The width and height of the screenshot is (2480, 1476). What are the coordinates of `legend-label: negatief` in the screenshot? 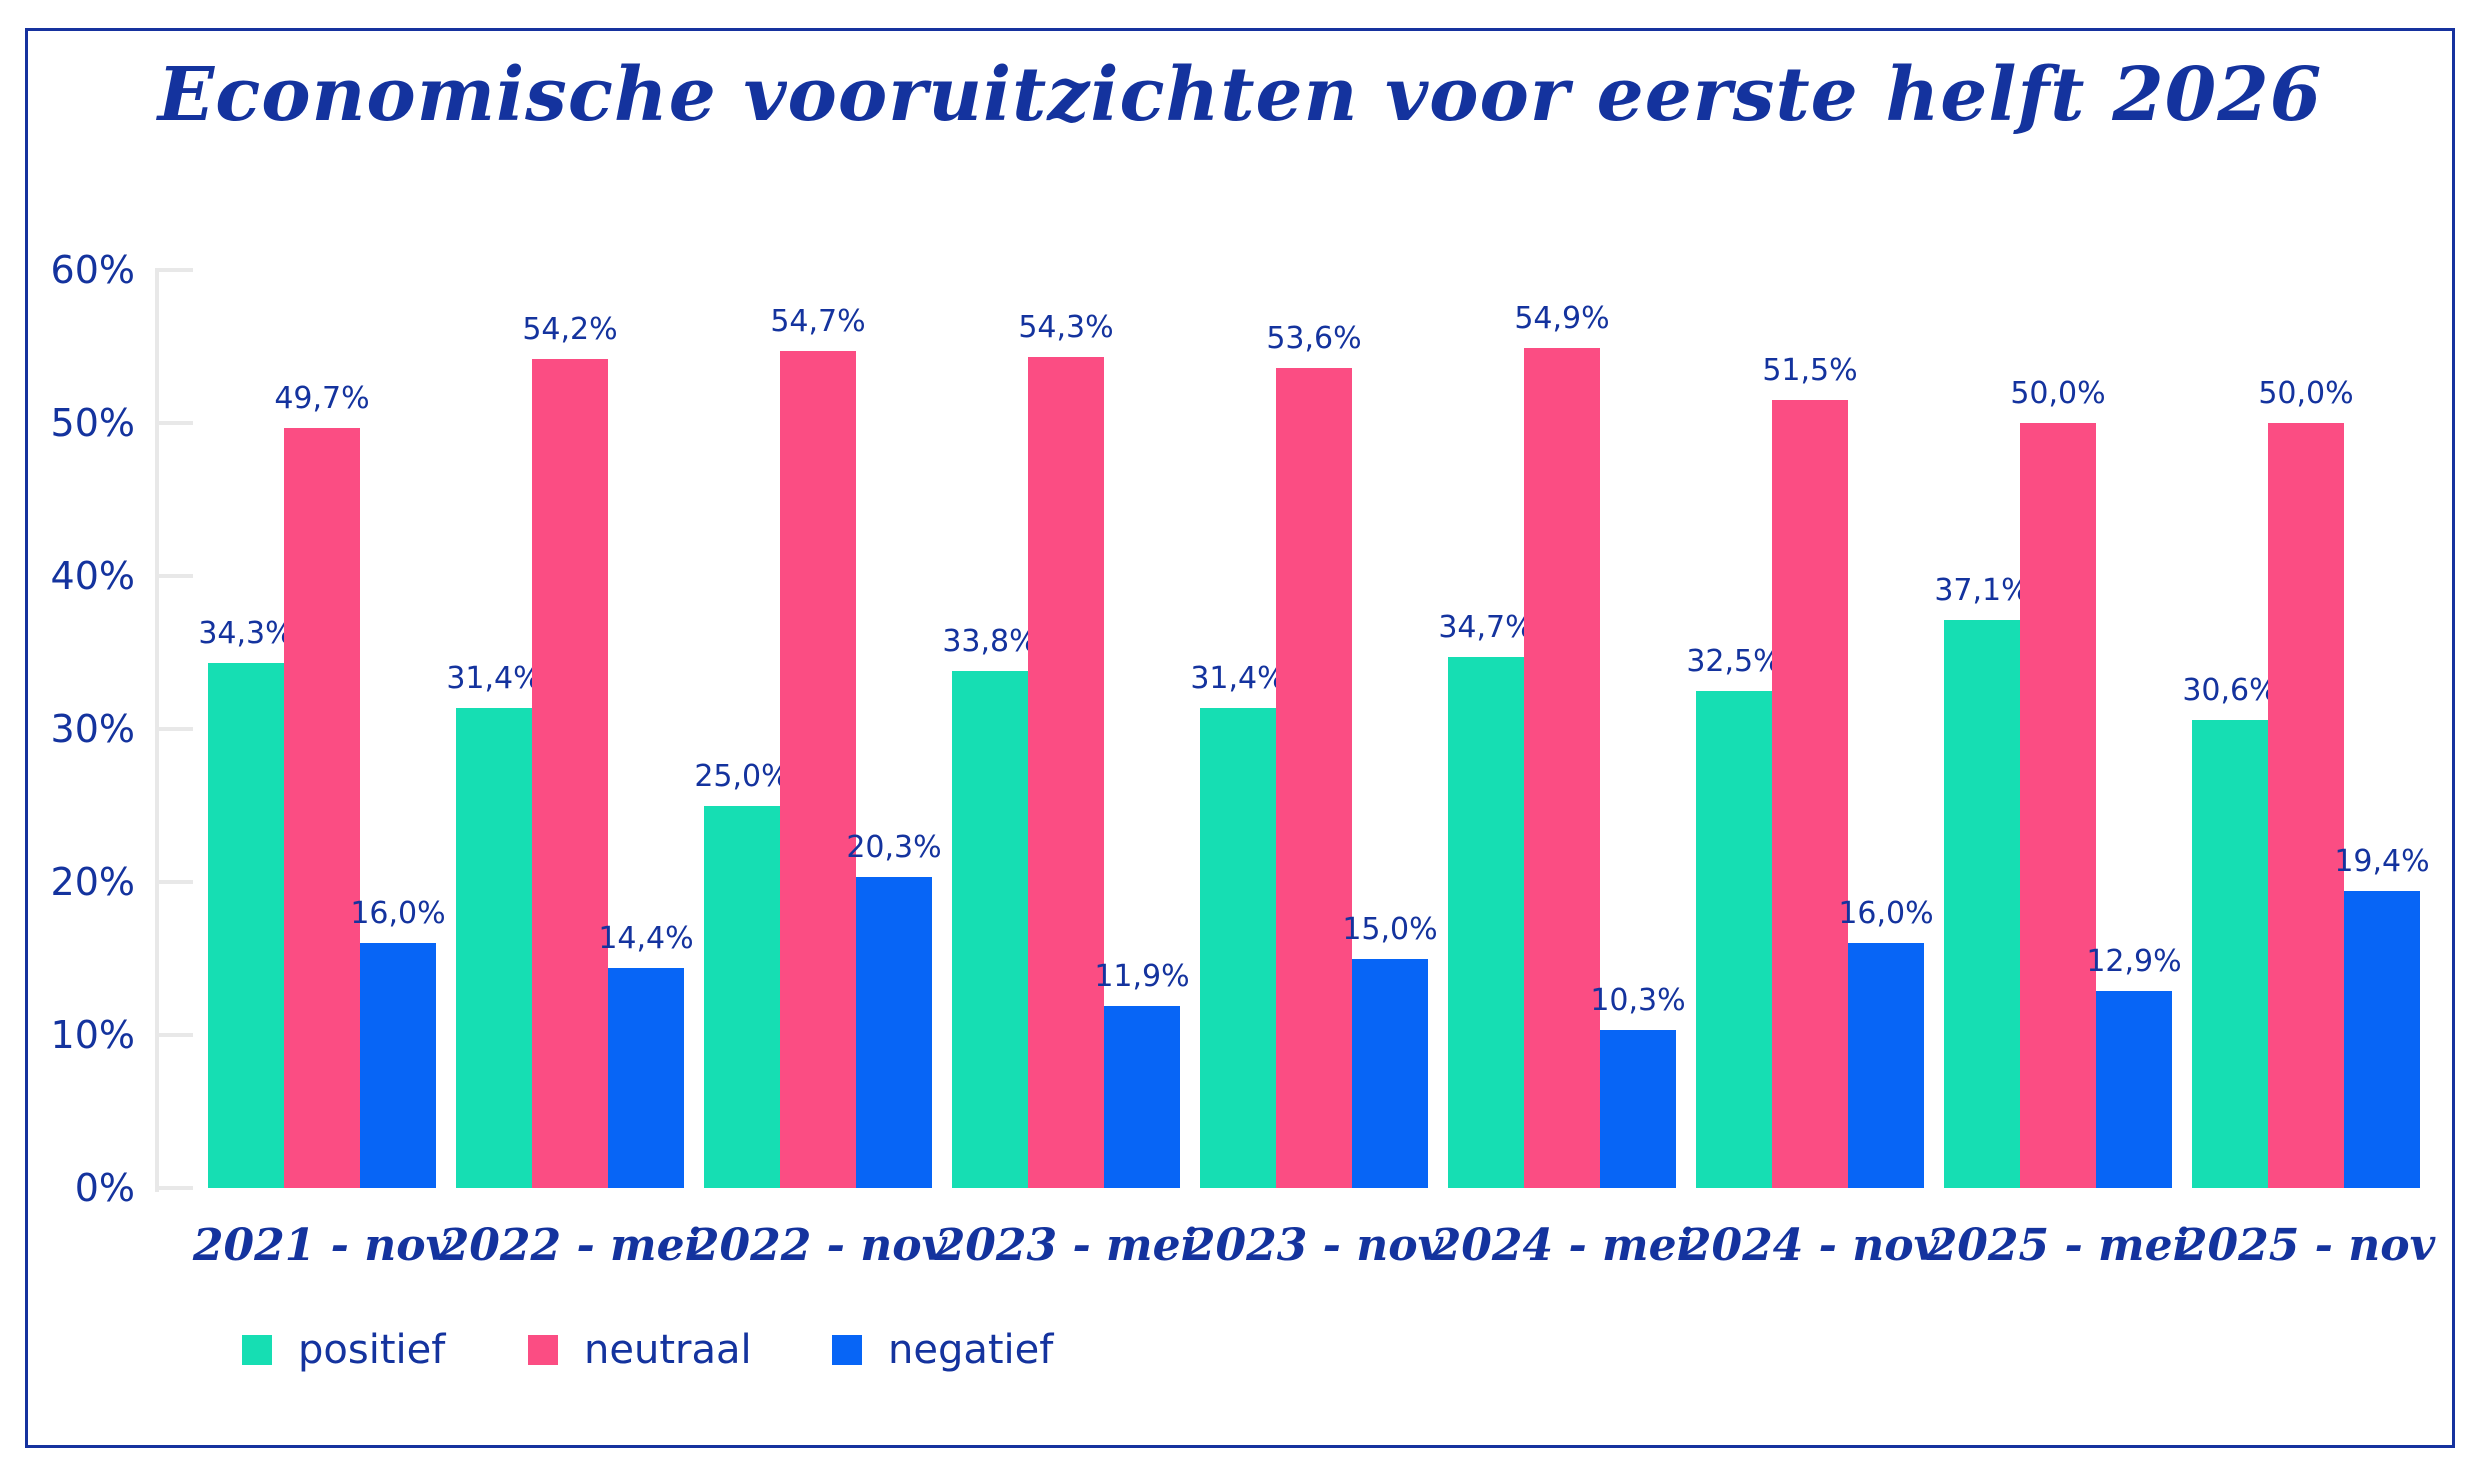 It's located at (971, 1350).